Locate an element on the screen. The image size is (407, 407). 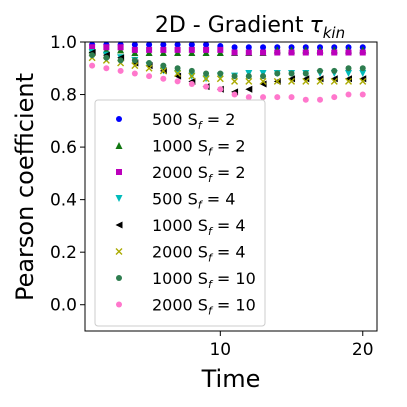
legend-entry: 500 Sf = 2 is located at coordinates (175, 121).